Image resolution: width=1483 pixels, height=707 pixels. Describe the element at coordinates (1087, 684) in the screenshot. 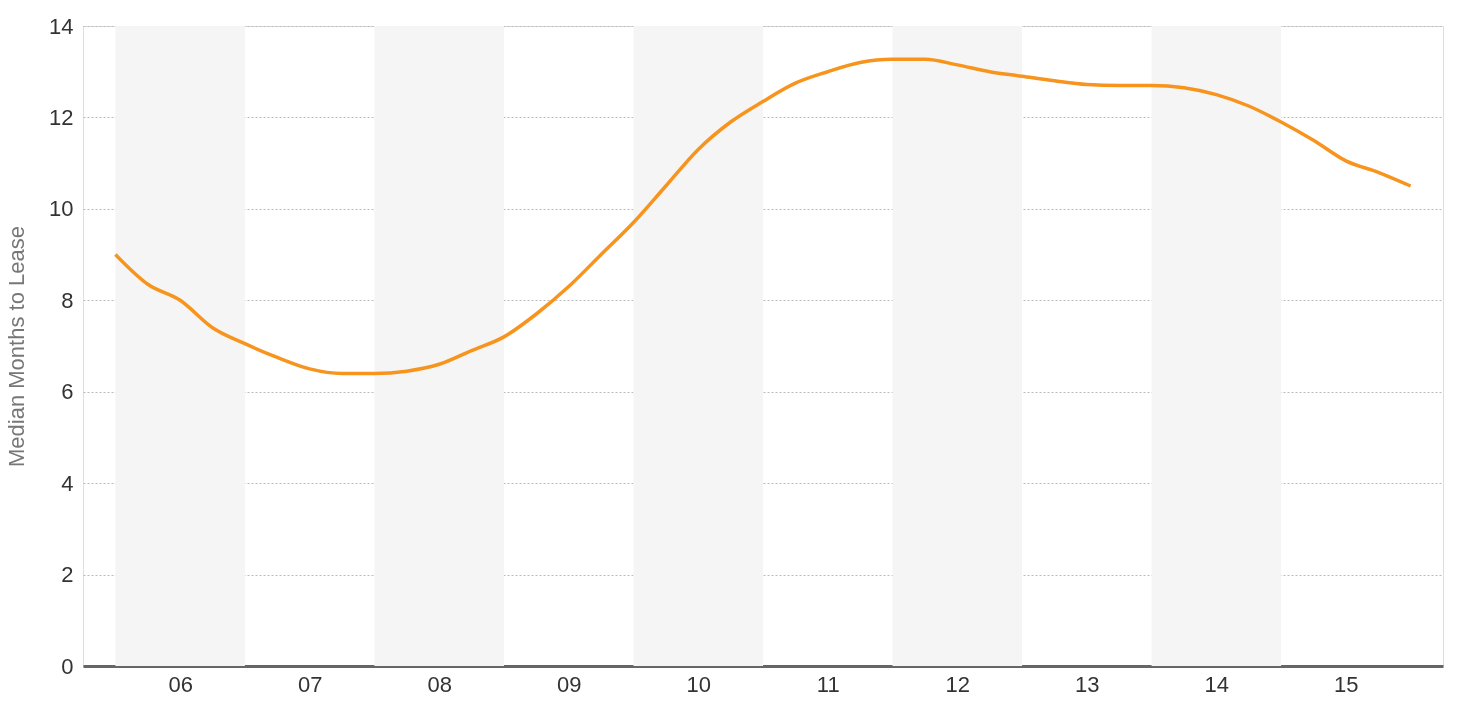

I see `x-tick-label: 13` at that location.